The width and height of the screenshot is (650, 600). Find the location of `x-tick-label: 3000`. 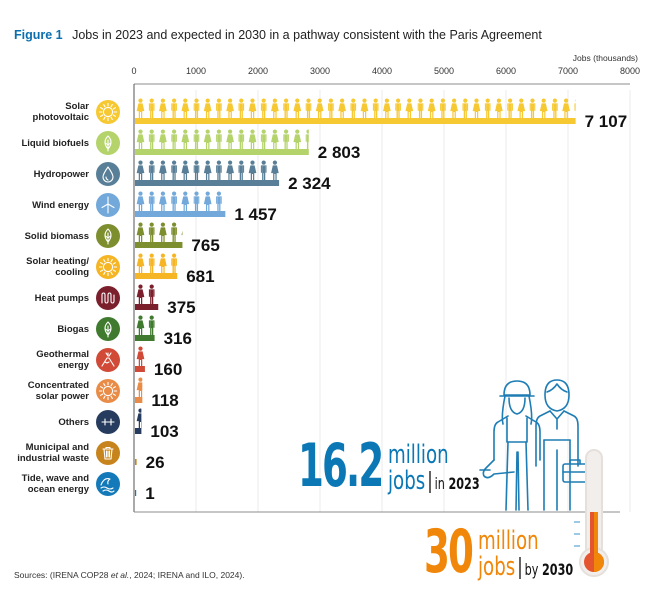

x-tick-label: 3000 is located at coordinates (320, 71).